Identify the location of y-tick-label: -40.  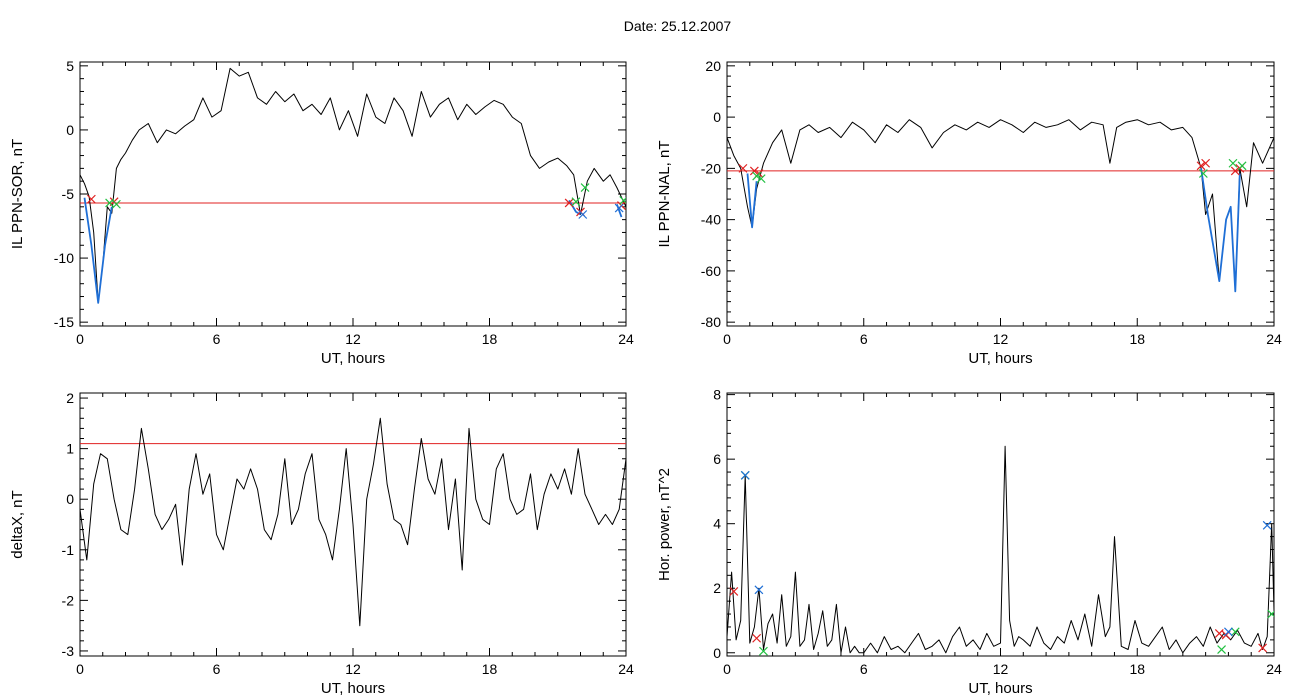
(711, 220).